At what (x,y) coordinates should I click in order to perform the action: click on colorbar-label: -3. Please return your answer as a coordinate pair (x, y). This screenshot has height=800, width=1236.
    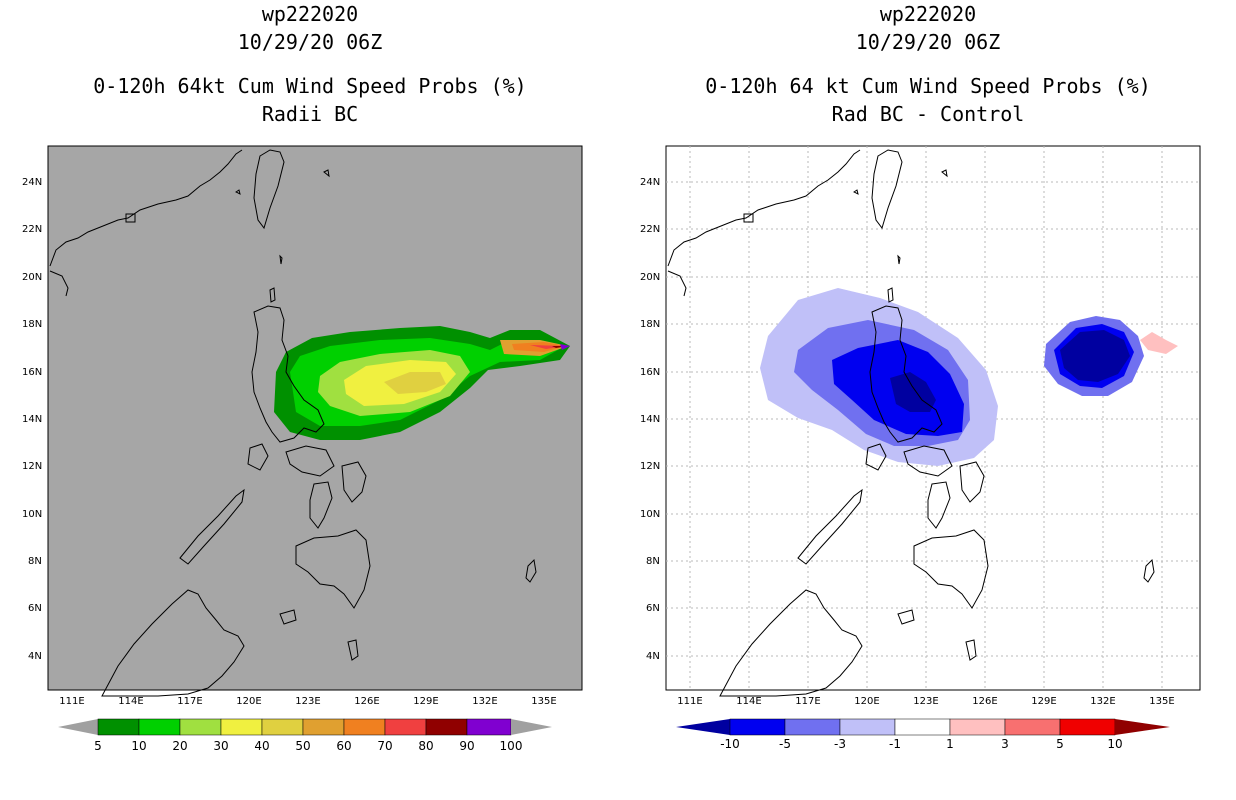
    Looking at the image, I should click on (840, 744).